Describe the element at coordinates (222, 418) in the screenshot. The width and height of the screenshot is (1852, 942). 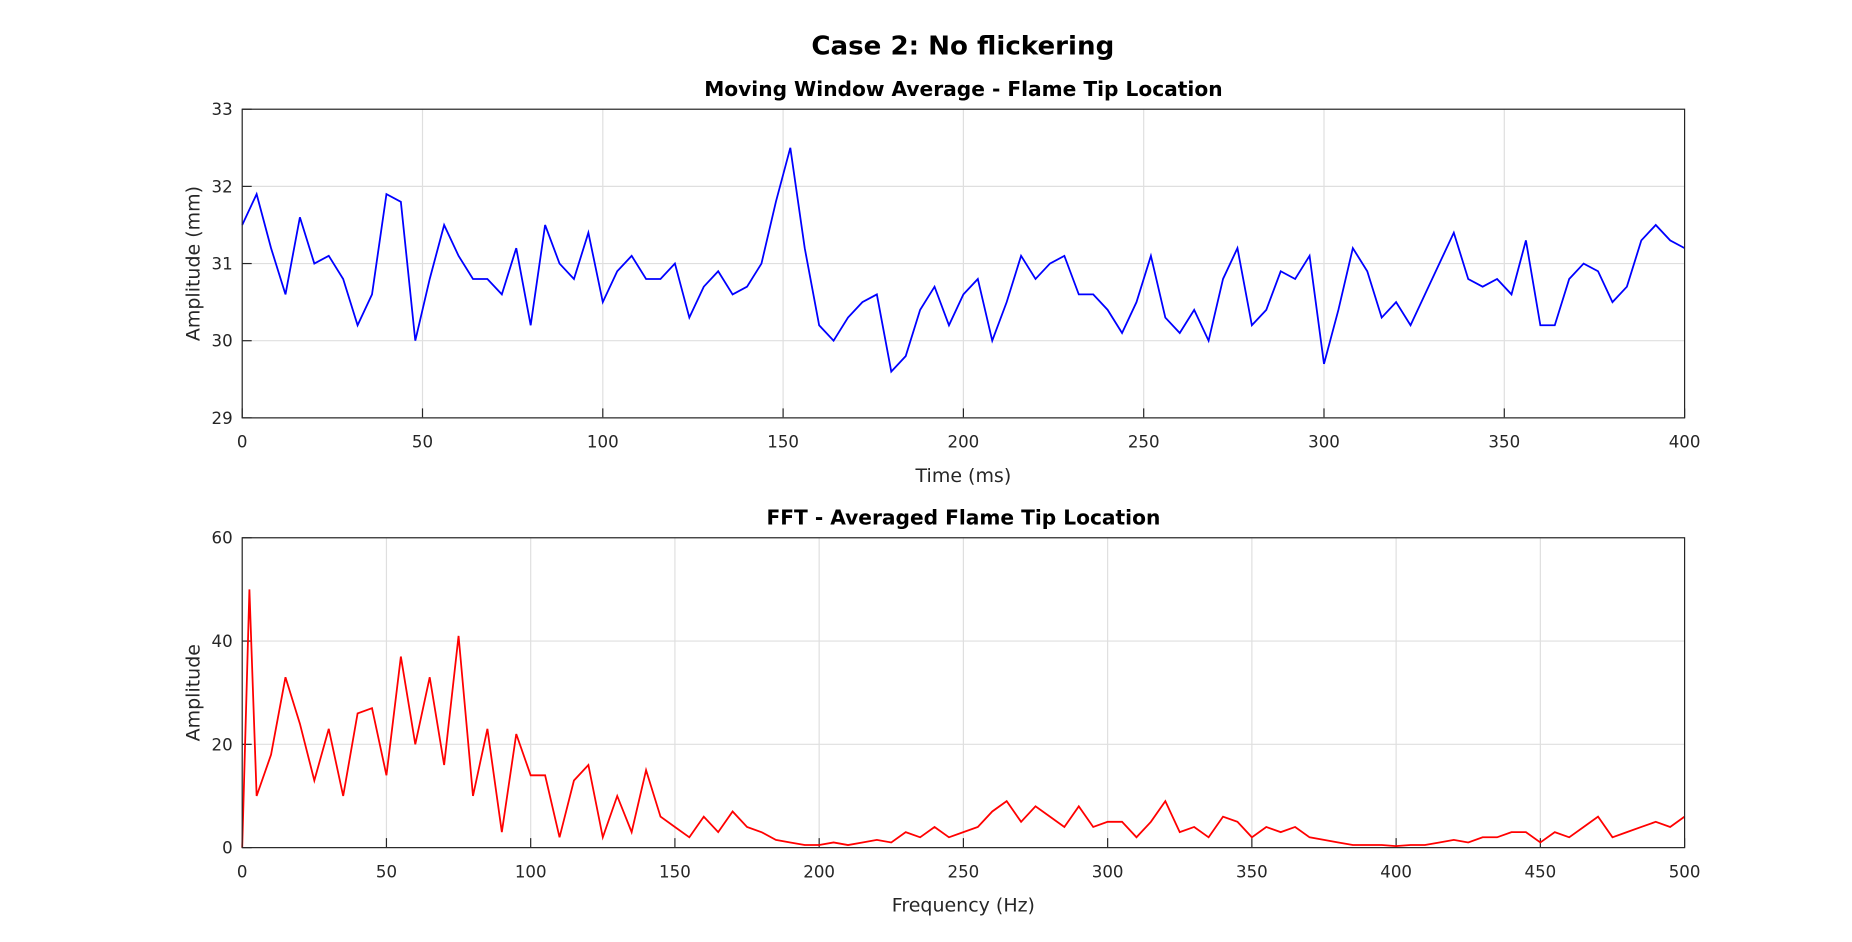
I see `y-tick-label: 29` at that location.